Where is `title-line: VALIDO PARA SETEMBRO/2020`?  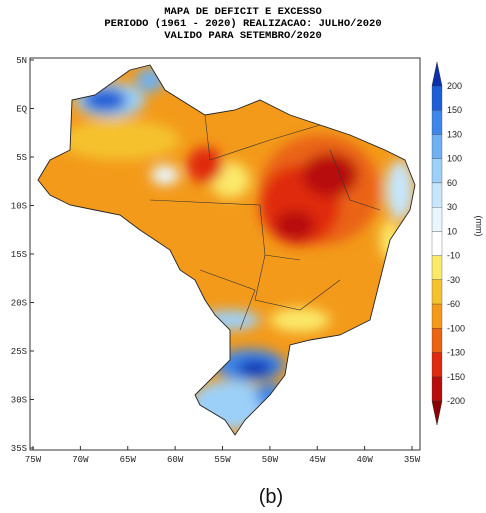 title-line: VALIDO PARA SETEMBRO/2020 is located at coordinates (243, 36).